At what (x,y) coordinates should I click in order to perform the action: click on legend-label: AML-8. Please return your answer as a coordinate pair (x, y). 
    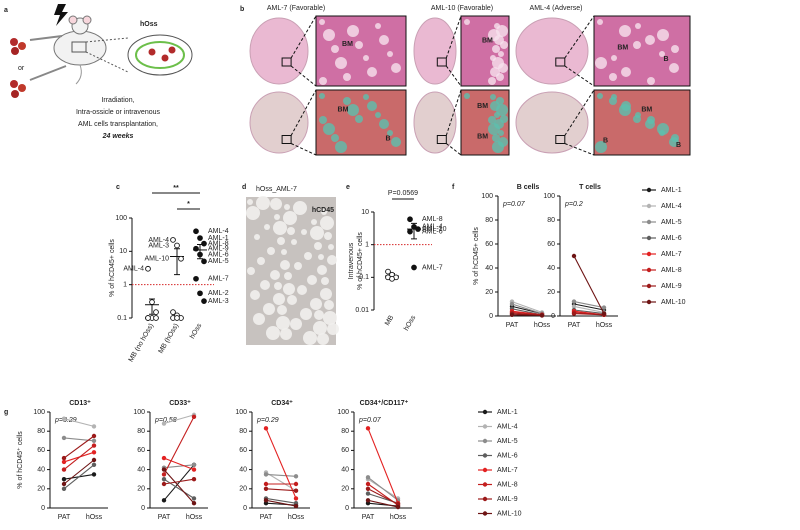
    Looking at the image, I should click on (671, 270).